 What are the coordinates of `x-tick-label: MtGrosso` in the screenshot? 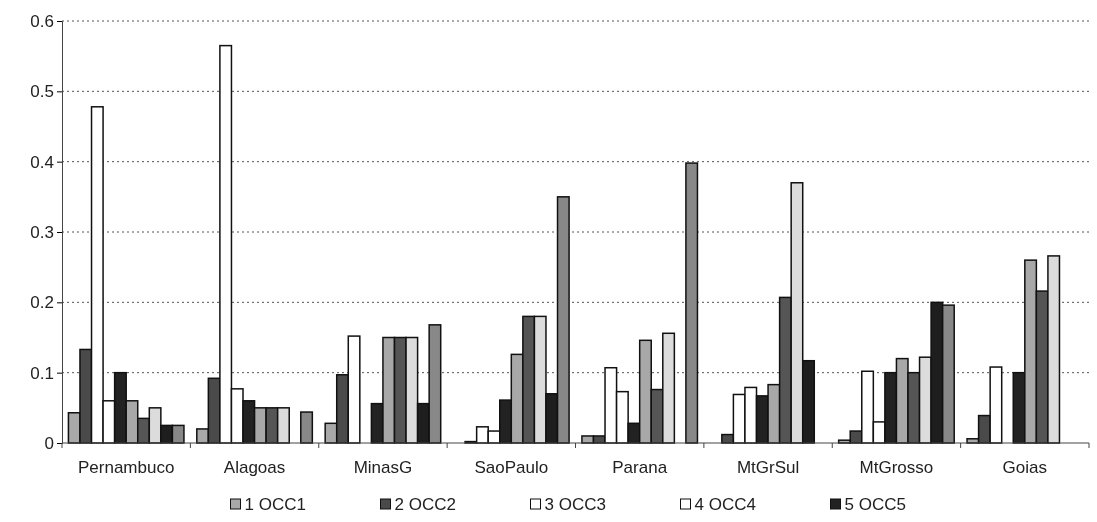 It's located at (896, 467).